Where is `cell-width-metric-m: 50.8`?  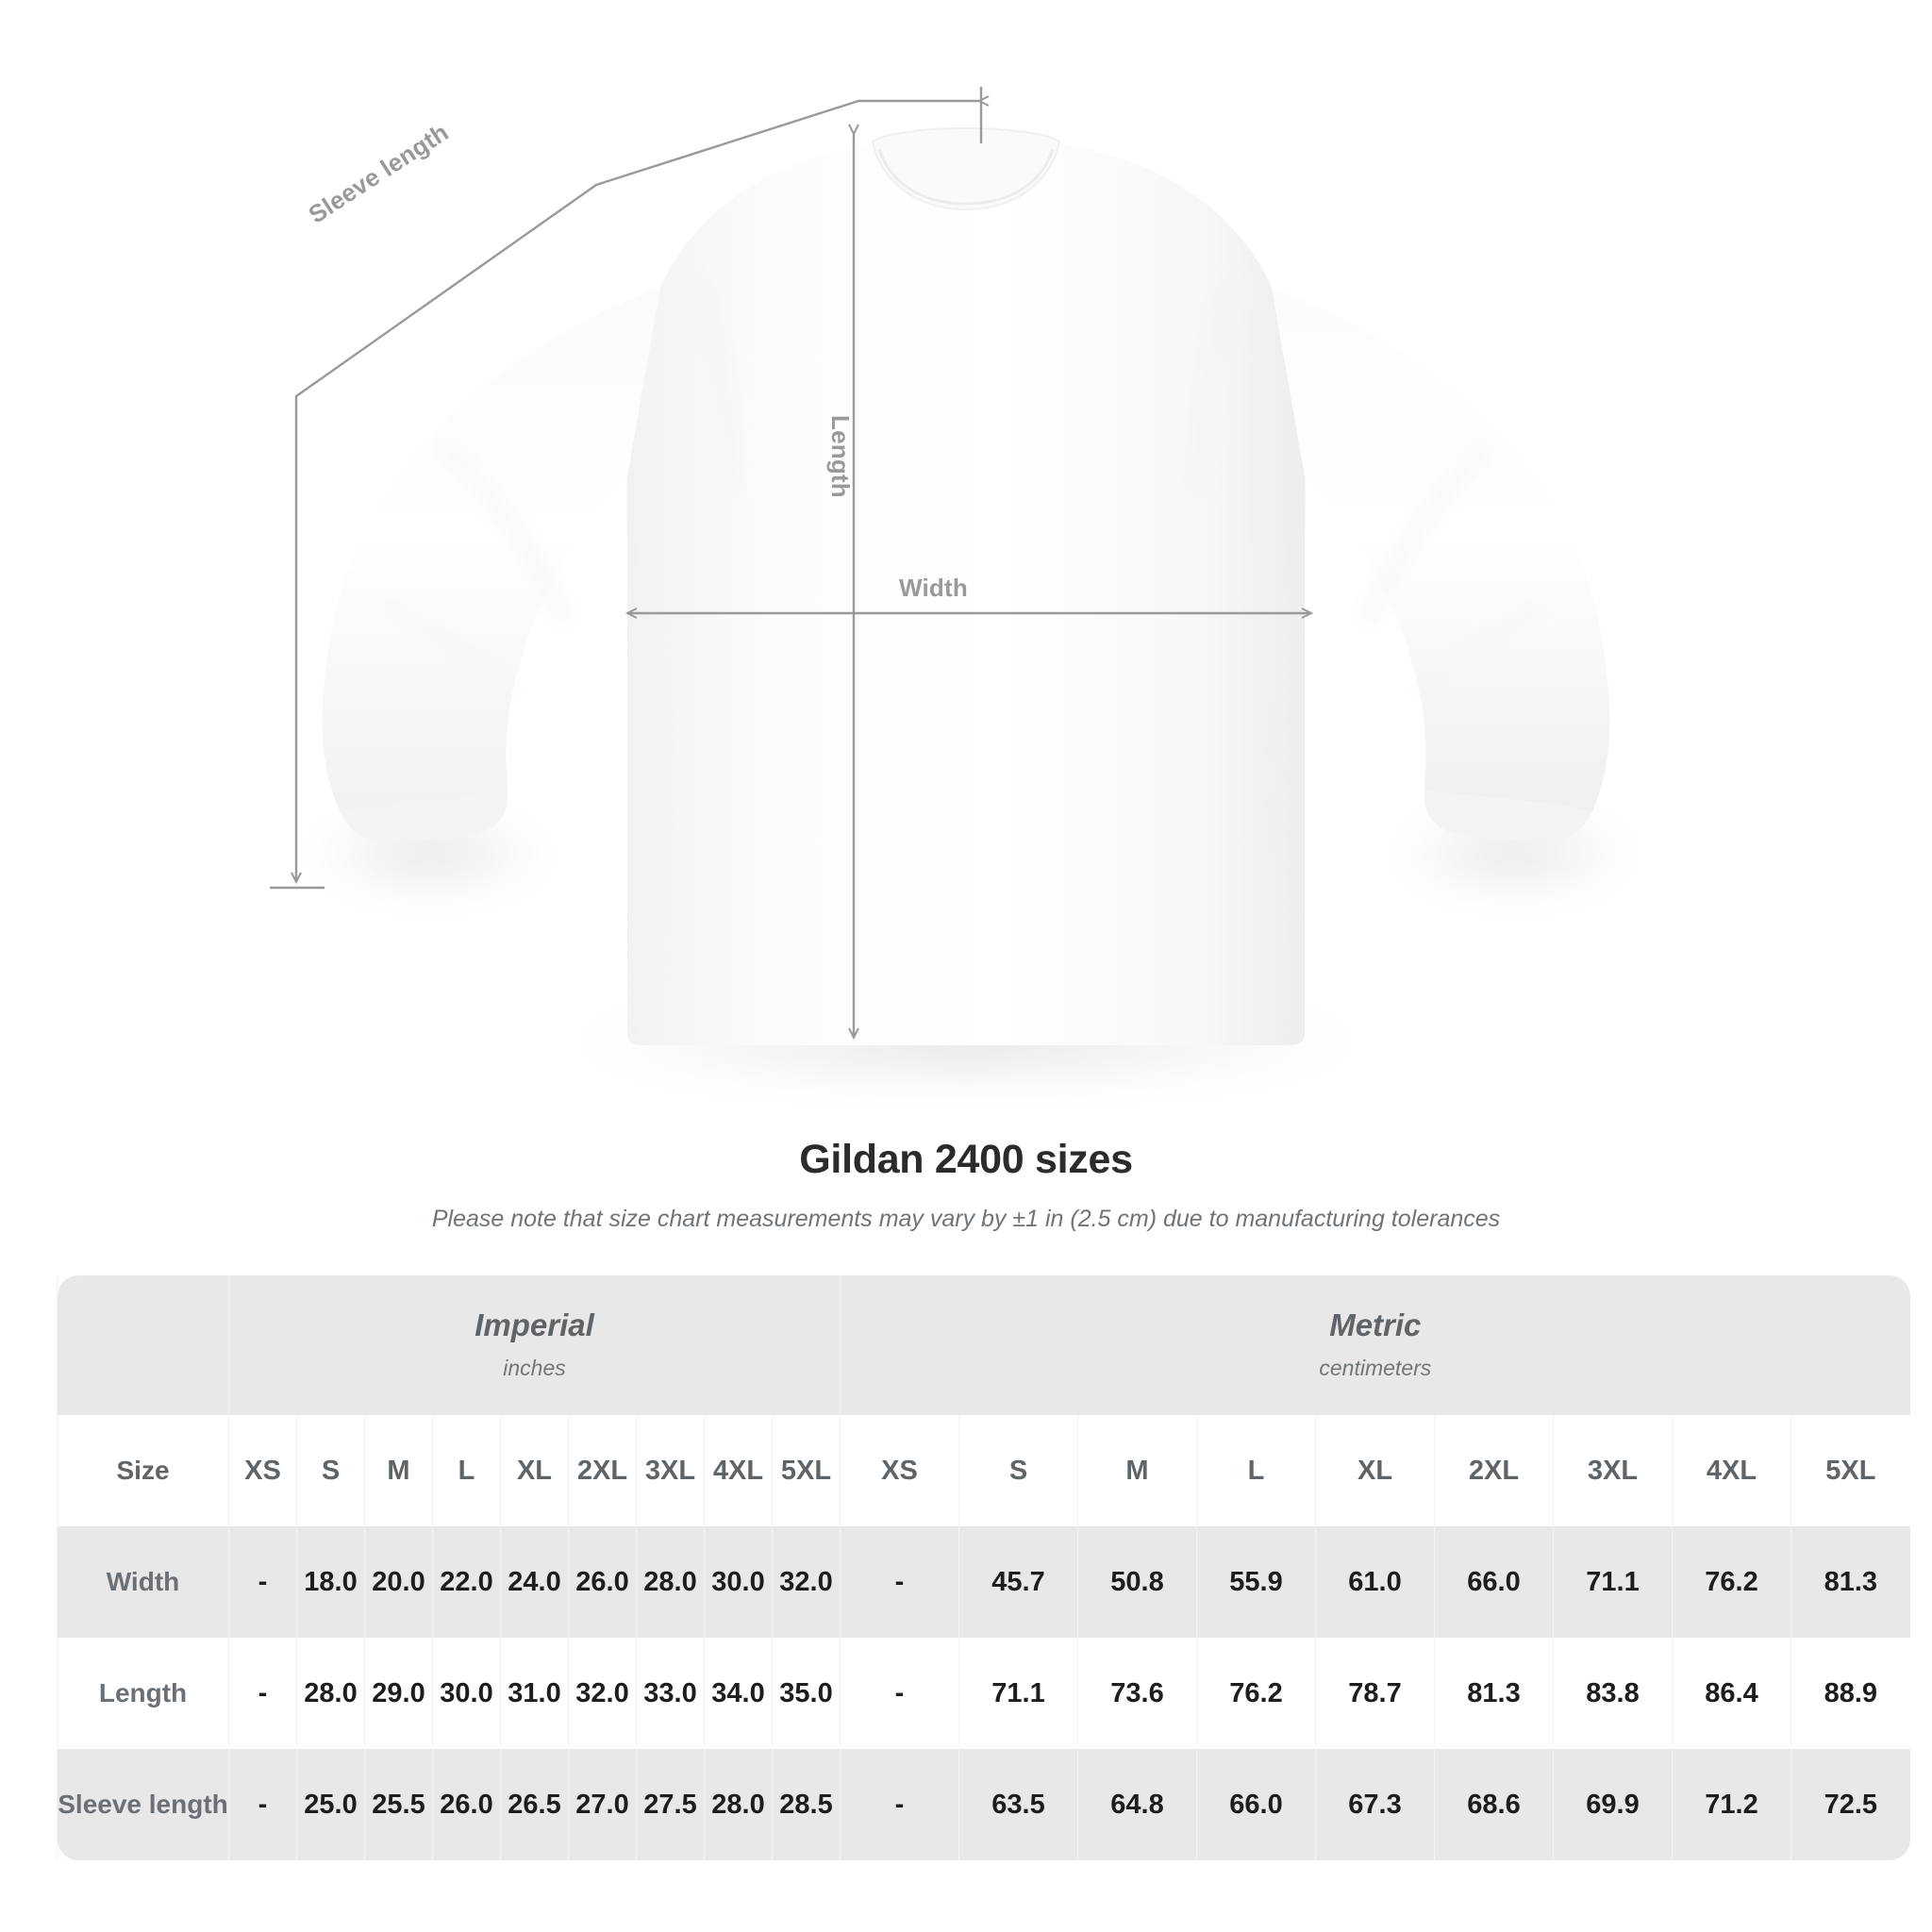
cell-width-metric-m: 50.8 is located at coordinates (1137, 1582).